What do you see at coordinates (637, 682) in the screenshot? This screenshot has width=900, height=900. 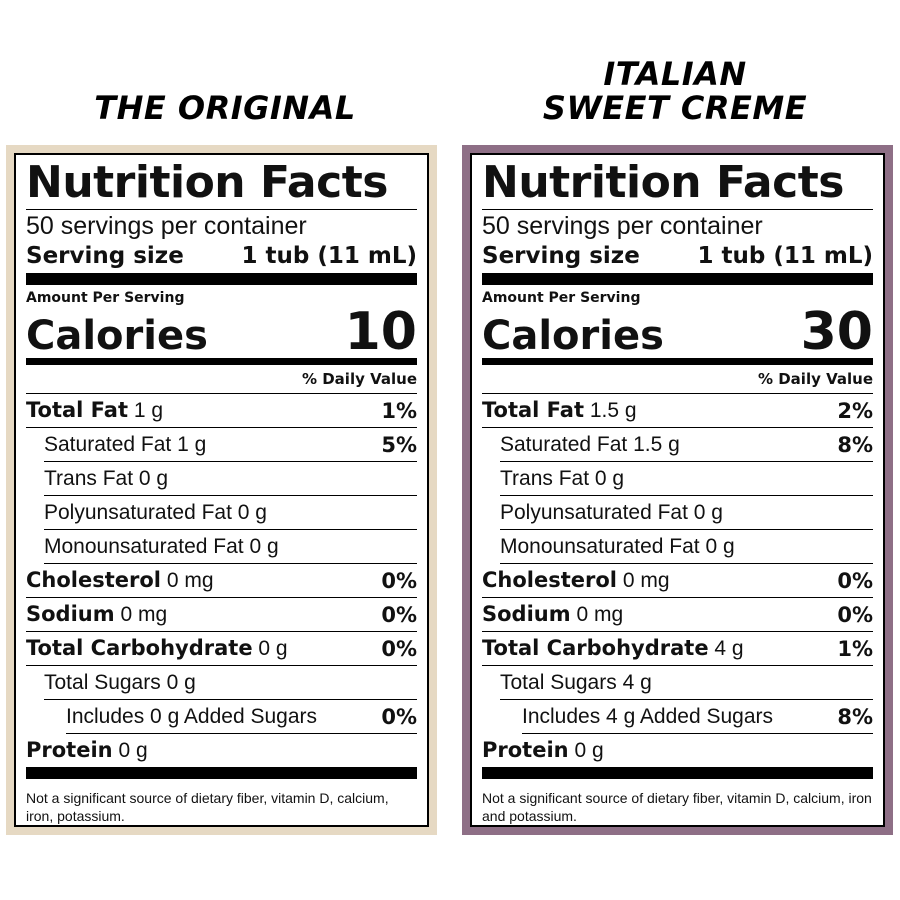 I see `nutrient-amount: 4 g` at bounding box center [637, 682].